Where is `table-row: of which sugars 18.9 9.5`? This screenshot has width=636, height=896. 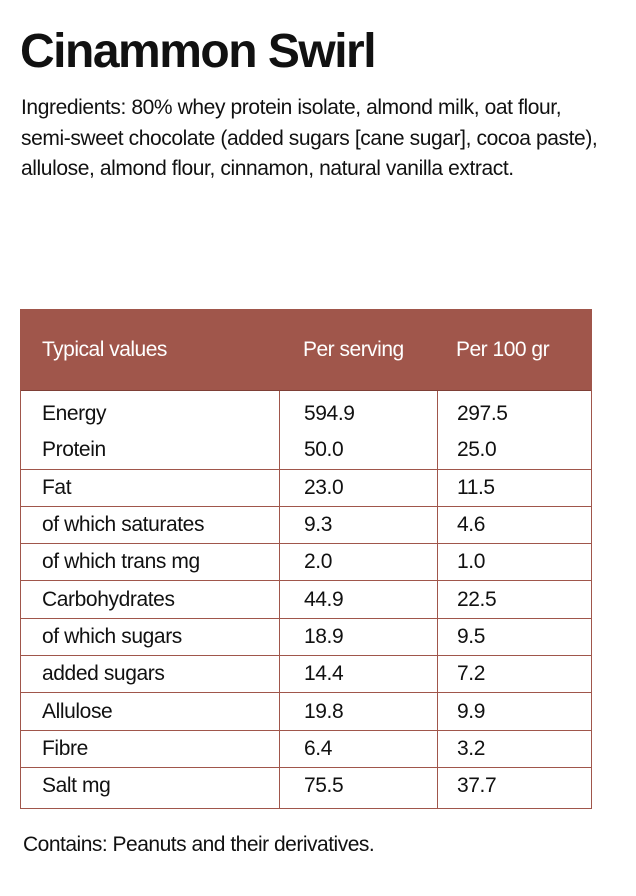
table-row: of which sugars 18.9 9.5 is located at coordinates (306, 636).